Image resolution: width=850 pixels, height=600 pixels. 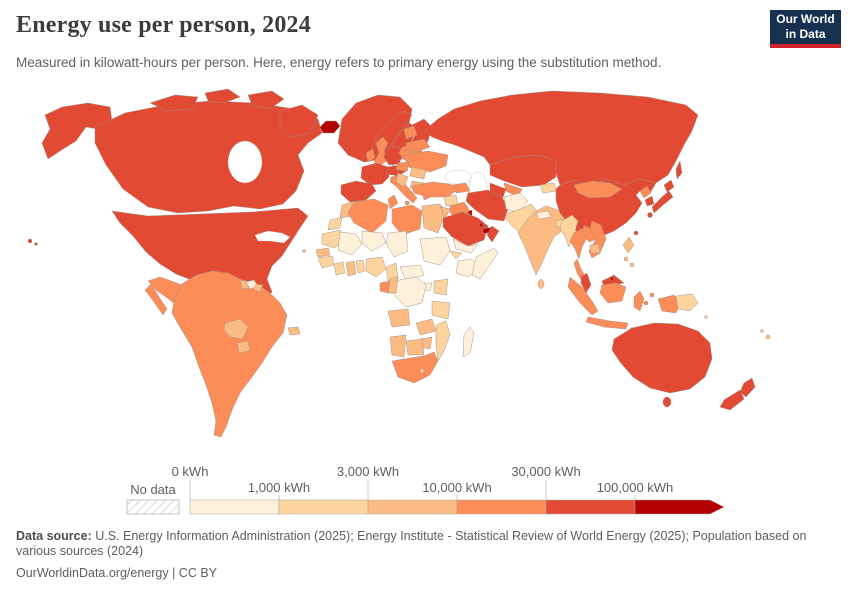 What do you see at coordinates (234, 507) in the screenshot?
I see `legend-segment-0-1k` at bounding box center [234, 507].